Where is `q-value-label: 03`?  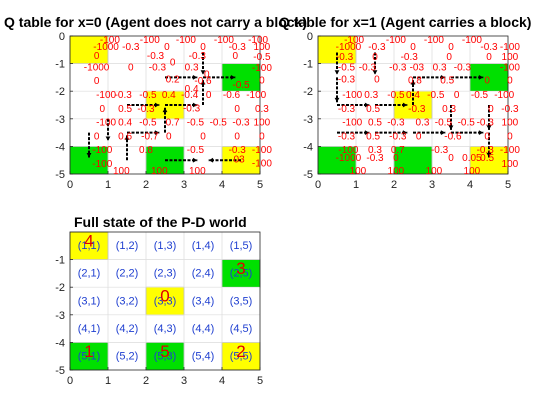 q-value-label: 03 is located at coordinates (240, 159).